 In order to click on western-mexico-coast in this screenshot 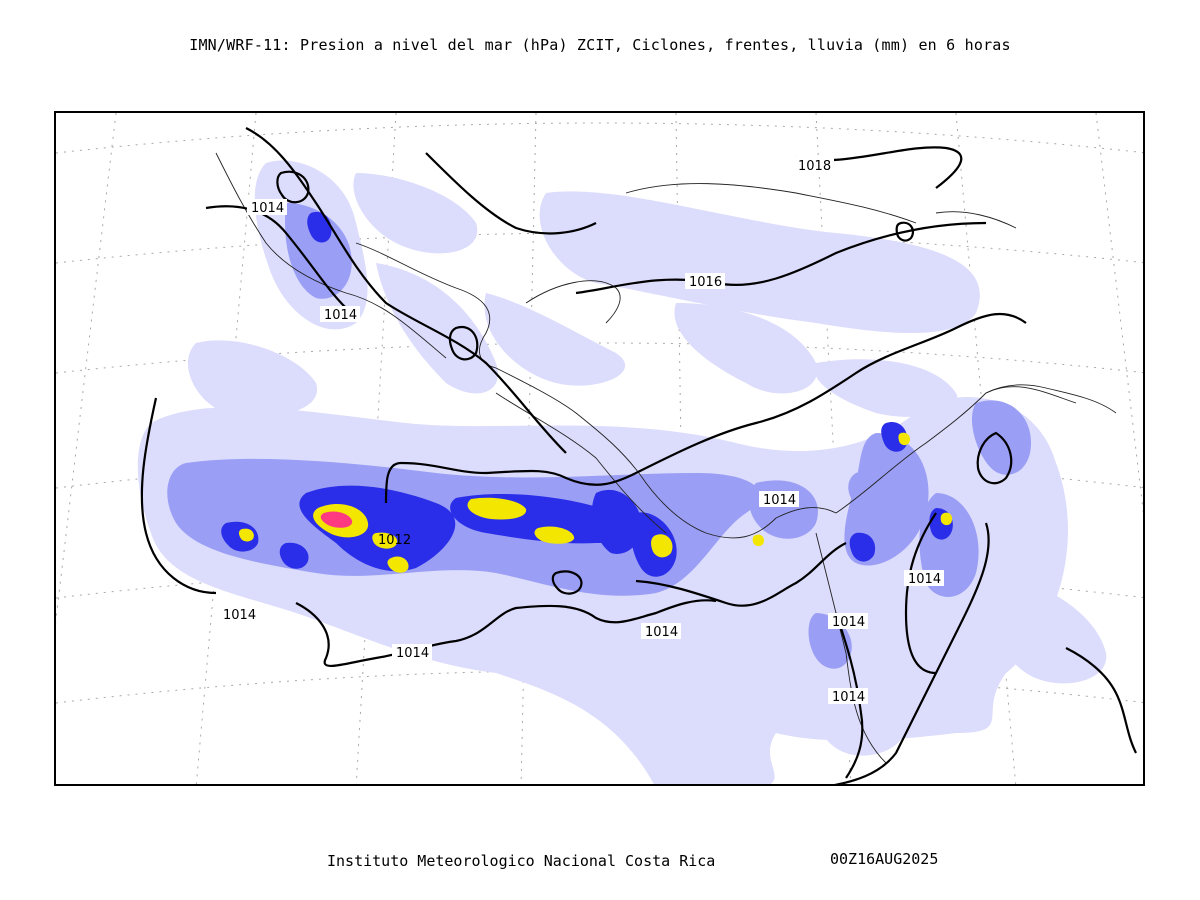, I will do `click(331, 255)`.